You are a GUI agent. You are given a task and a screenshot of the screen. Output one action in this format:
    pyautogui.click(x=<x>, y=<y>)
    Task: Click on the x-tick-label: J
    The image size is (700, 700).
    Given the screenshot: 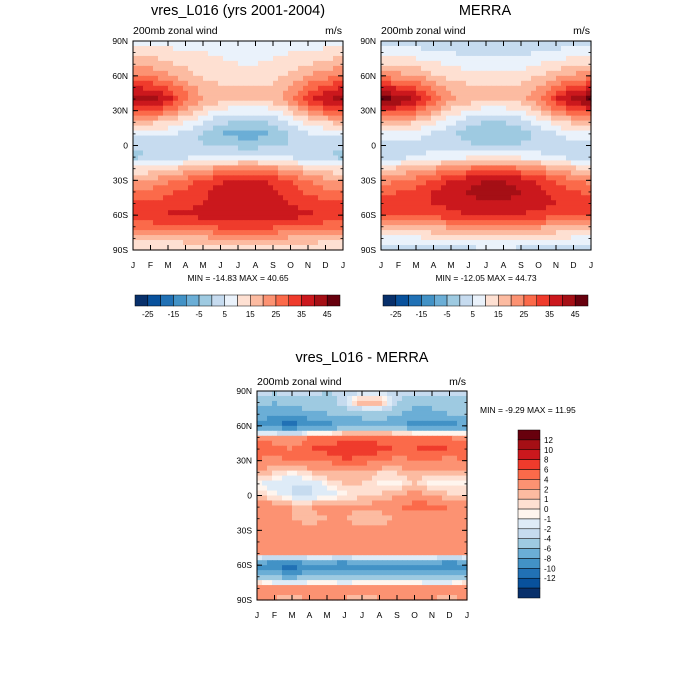 What is the action you would take?
    pyautogui.click(x=468, y=265)
    